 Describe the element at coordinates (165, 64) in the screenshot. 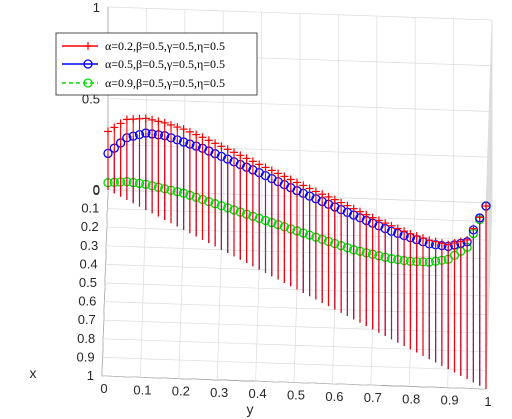

I see `legend-label-2: α=0.5,β=0.5,γ=0.5,η=0.5` at that location.